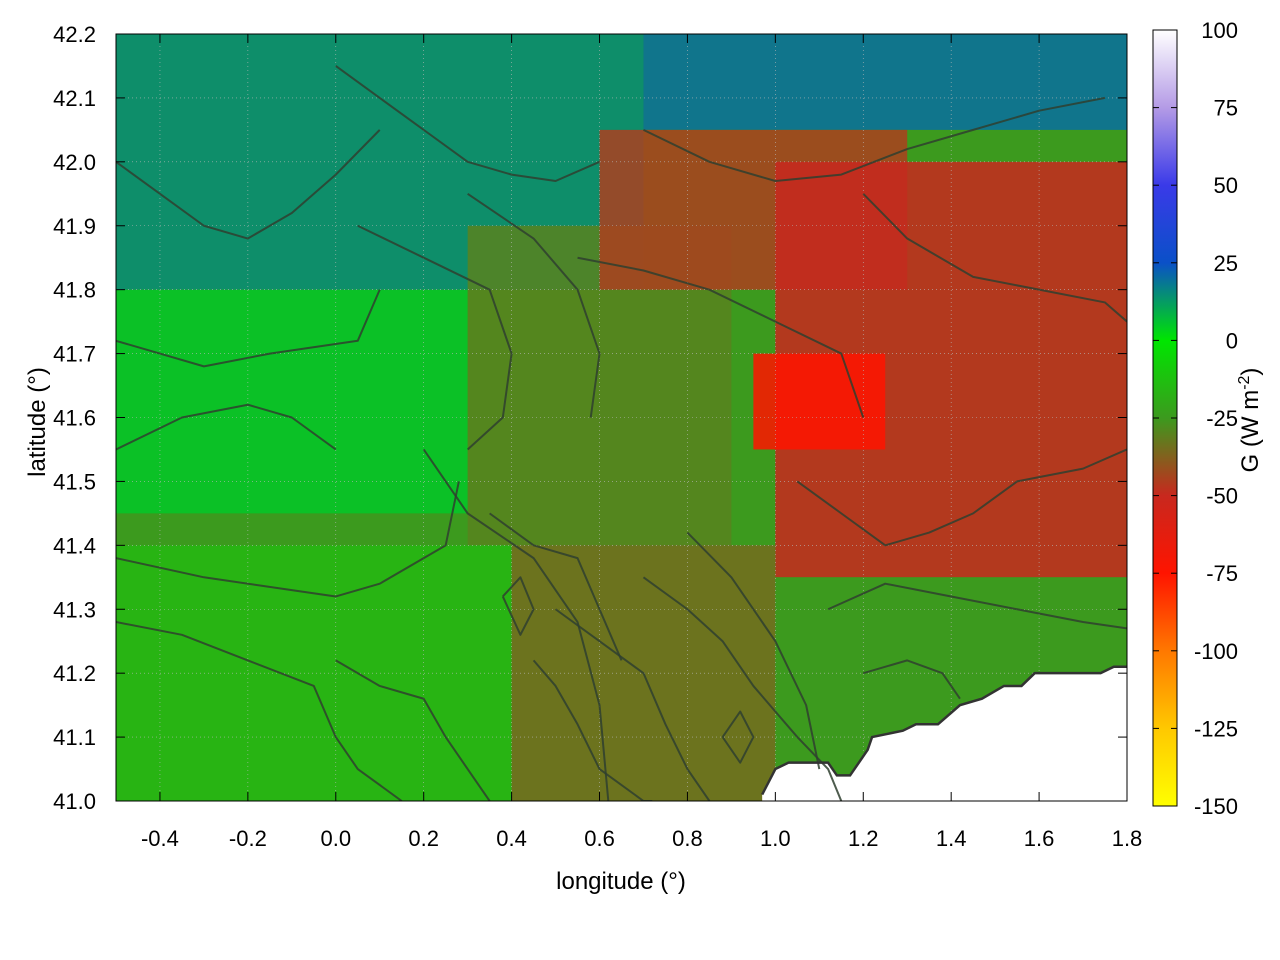  What do you see at coordinates (1039, 838) in the screenshot?
I see `x-tick-label: 1.6` at bounding box center [1039, 838].